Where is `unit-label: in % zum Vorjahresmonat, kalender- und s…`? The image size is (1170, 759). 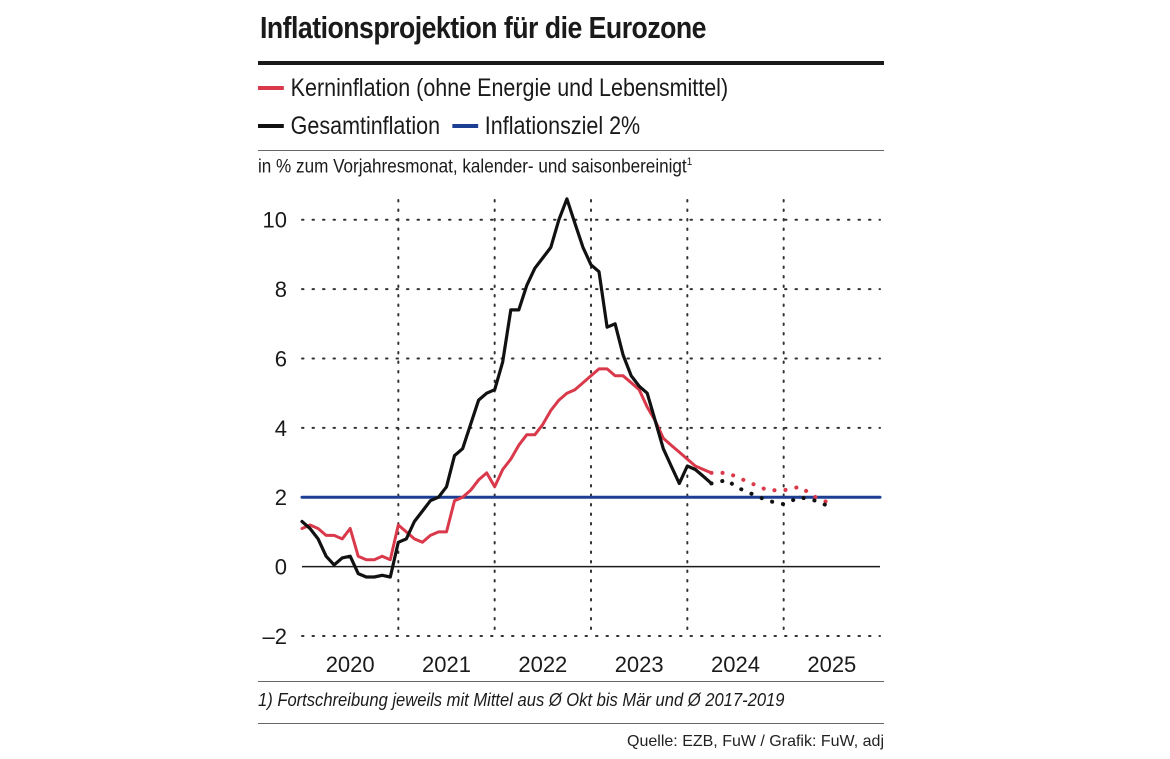 unit-label: in % zum Vorjahresmonat, kalender- und s… is located at coordinates (475, 167).